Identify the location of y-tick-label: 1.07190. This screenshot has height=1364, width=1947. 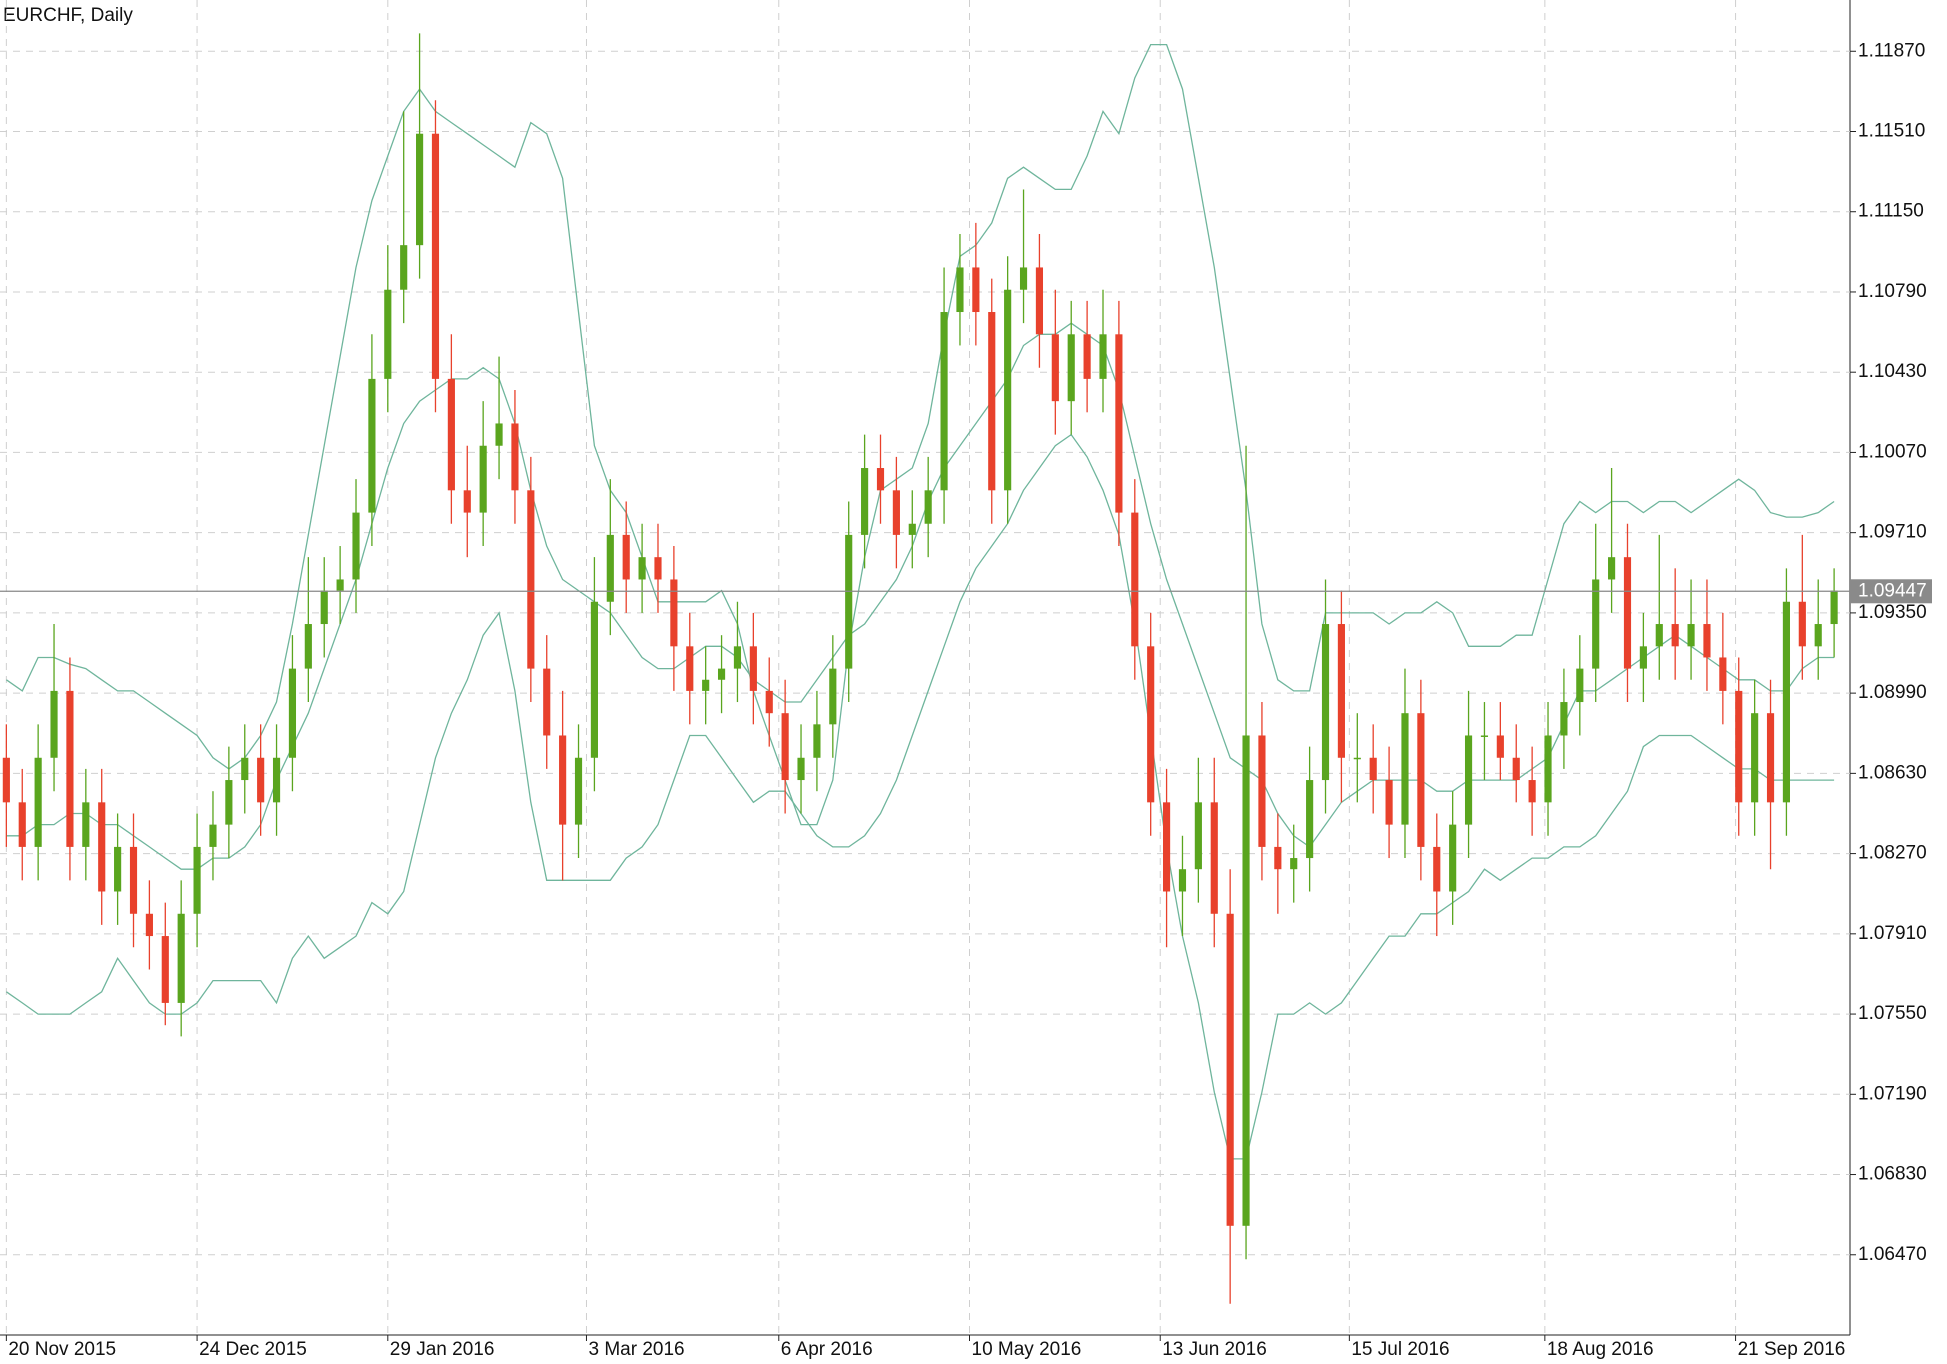
(1892, 1093).